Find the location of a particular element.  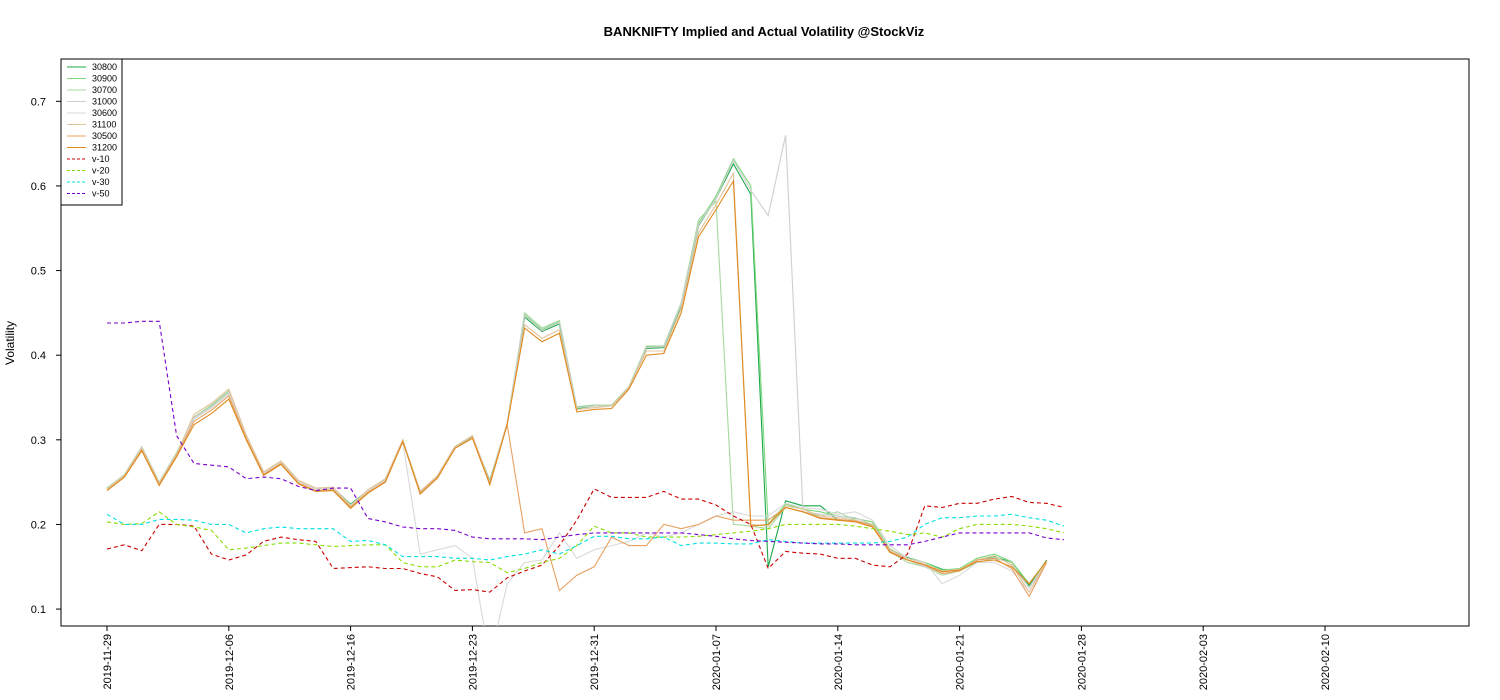

x-tick-label: 2019-11-29 is located at coordinates (108, 661).